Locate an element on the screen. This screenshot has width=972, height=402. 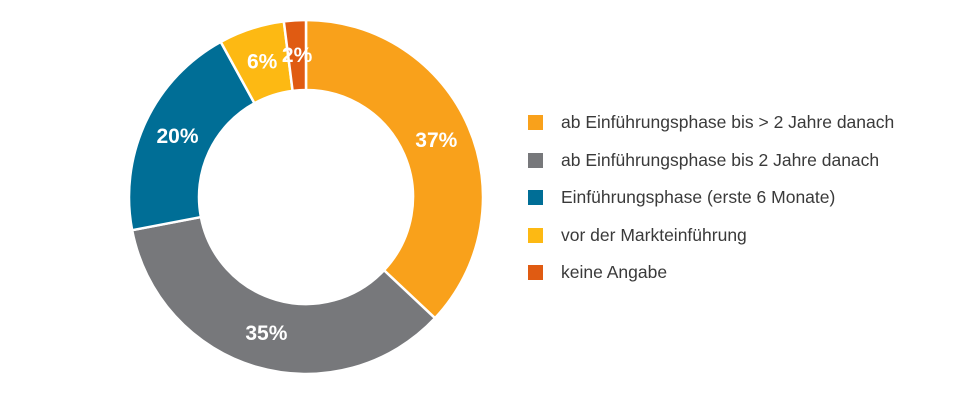
legend-item-einfuehrungsphase-erste-6-monate: Einführungsphase (erste 6 Monate) is located at coordinates (711, 198).